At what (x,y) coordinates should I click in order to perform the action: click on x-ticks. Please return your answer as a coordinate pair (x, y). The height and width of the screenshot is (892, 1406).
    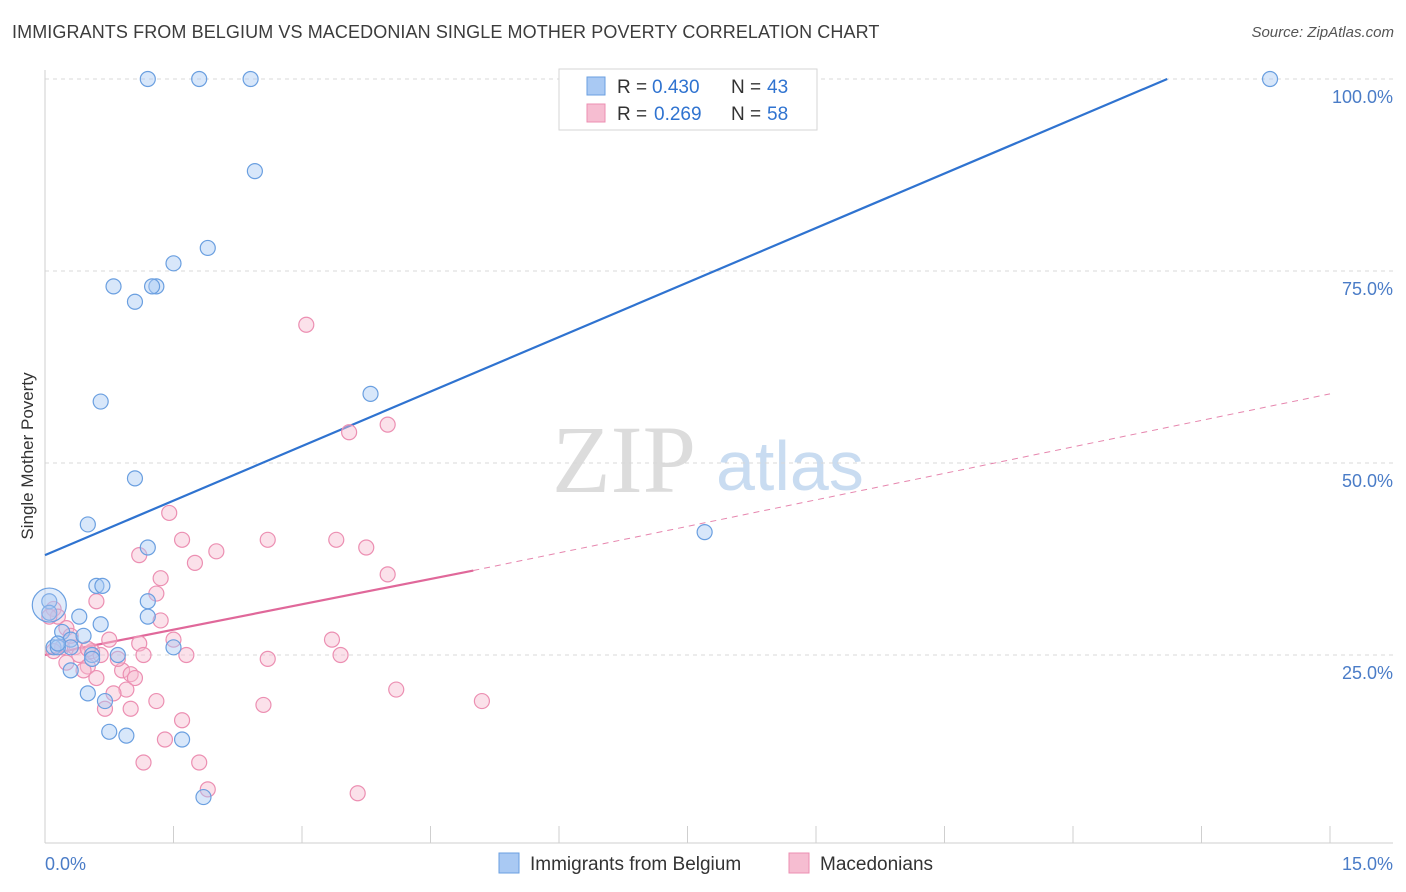
    Looking at the image, I should click on (687, 834).